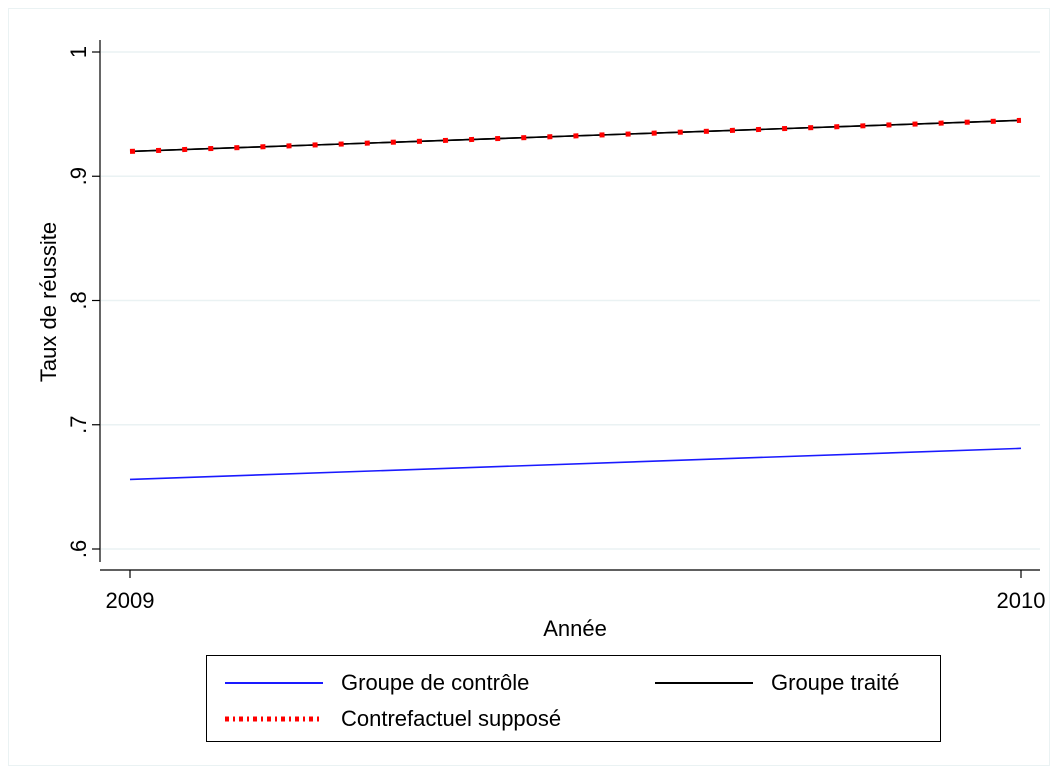  I want to click on legend-swatch-counterfactual, so click(274, 719).